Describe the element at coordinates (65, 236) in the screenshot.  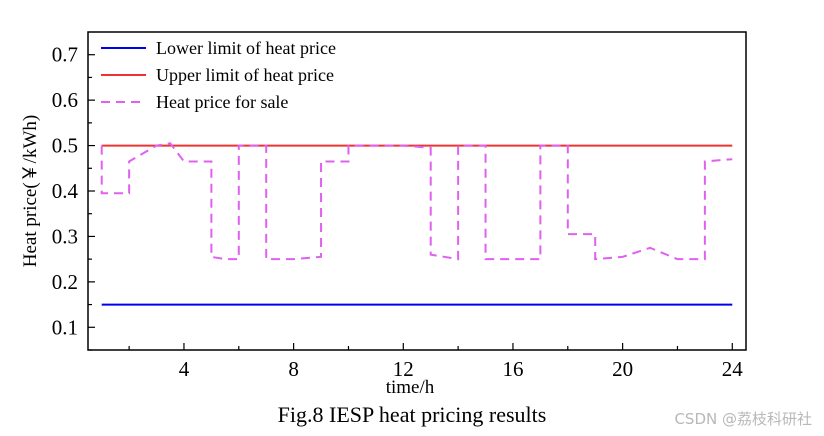
I see `y-tick-label: 0.3` at that location.